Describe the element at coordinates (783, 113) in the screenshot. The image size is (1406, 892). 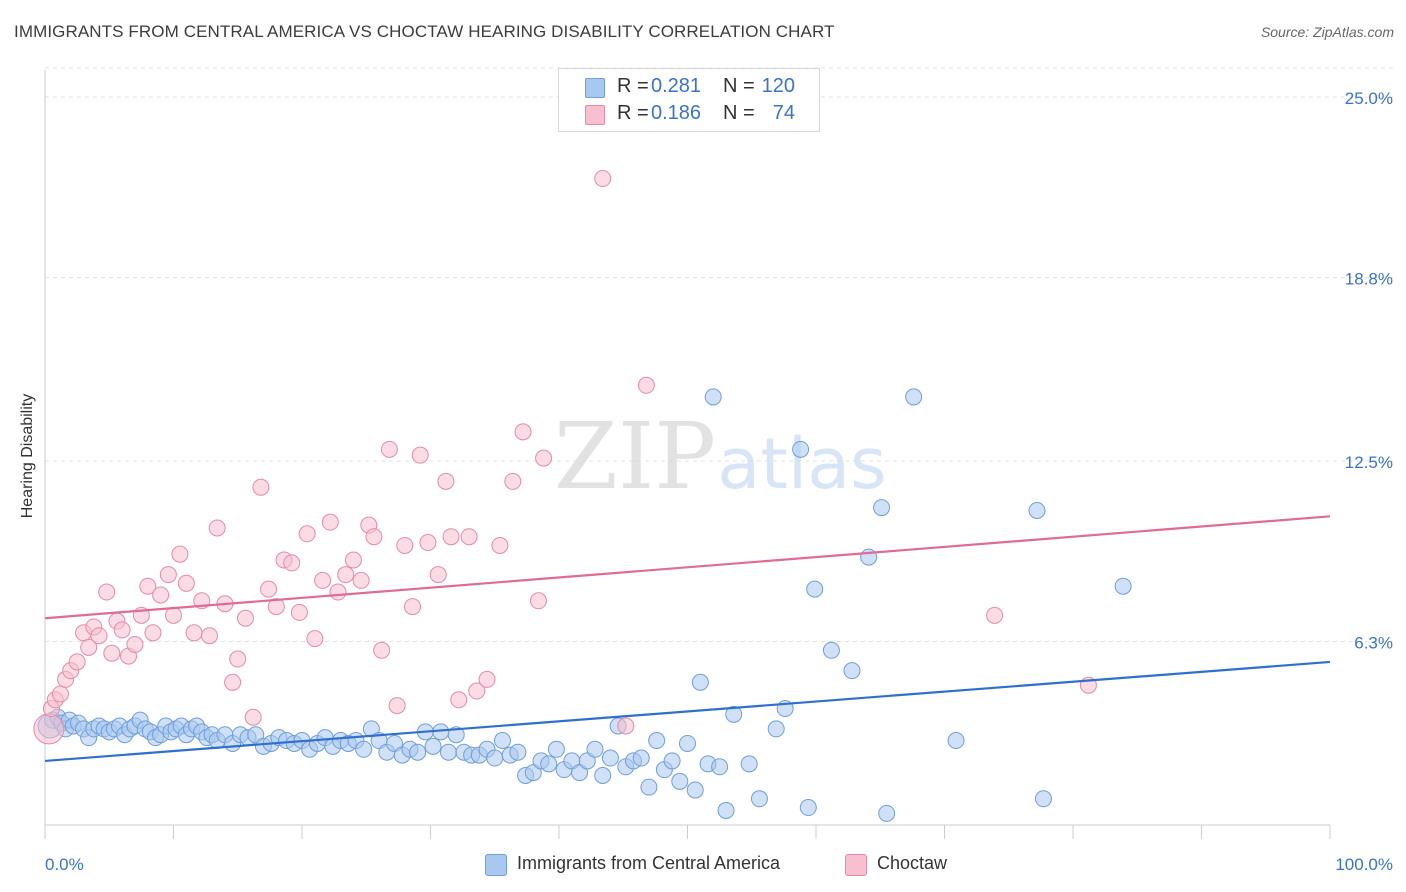
I see `legend-n-value: 74` at that location.